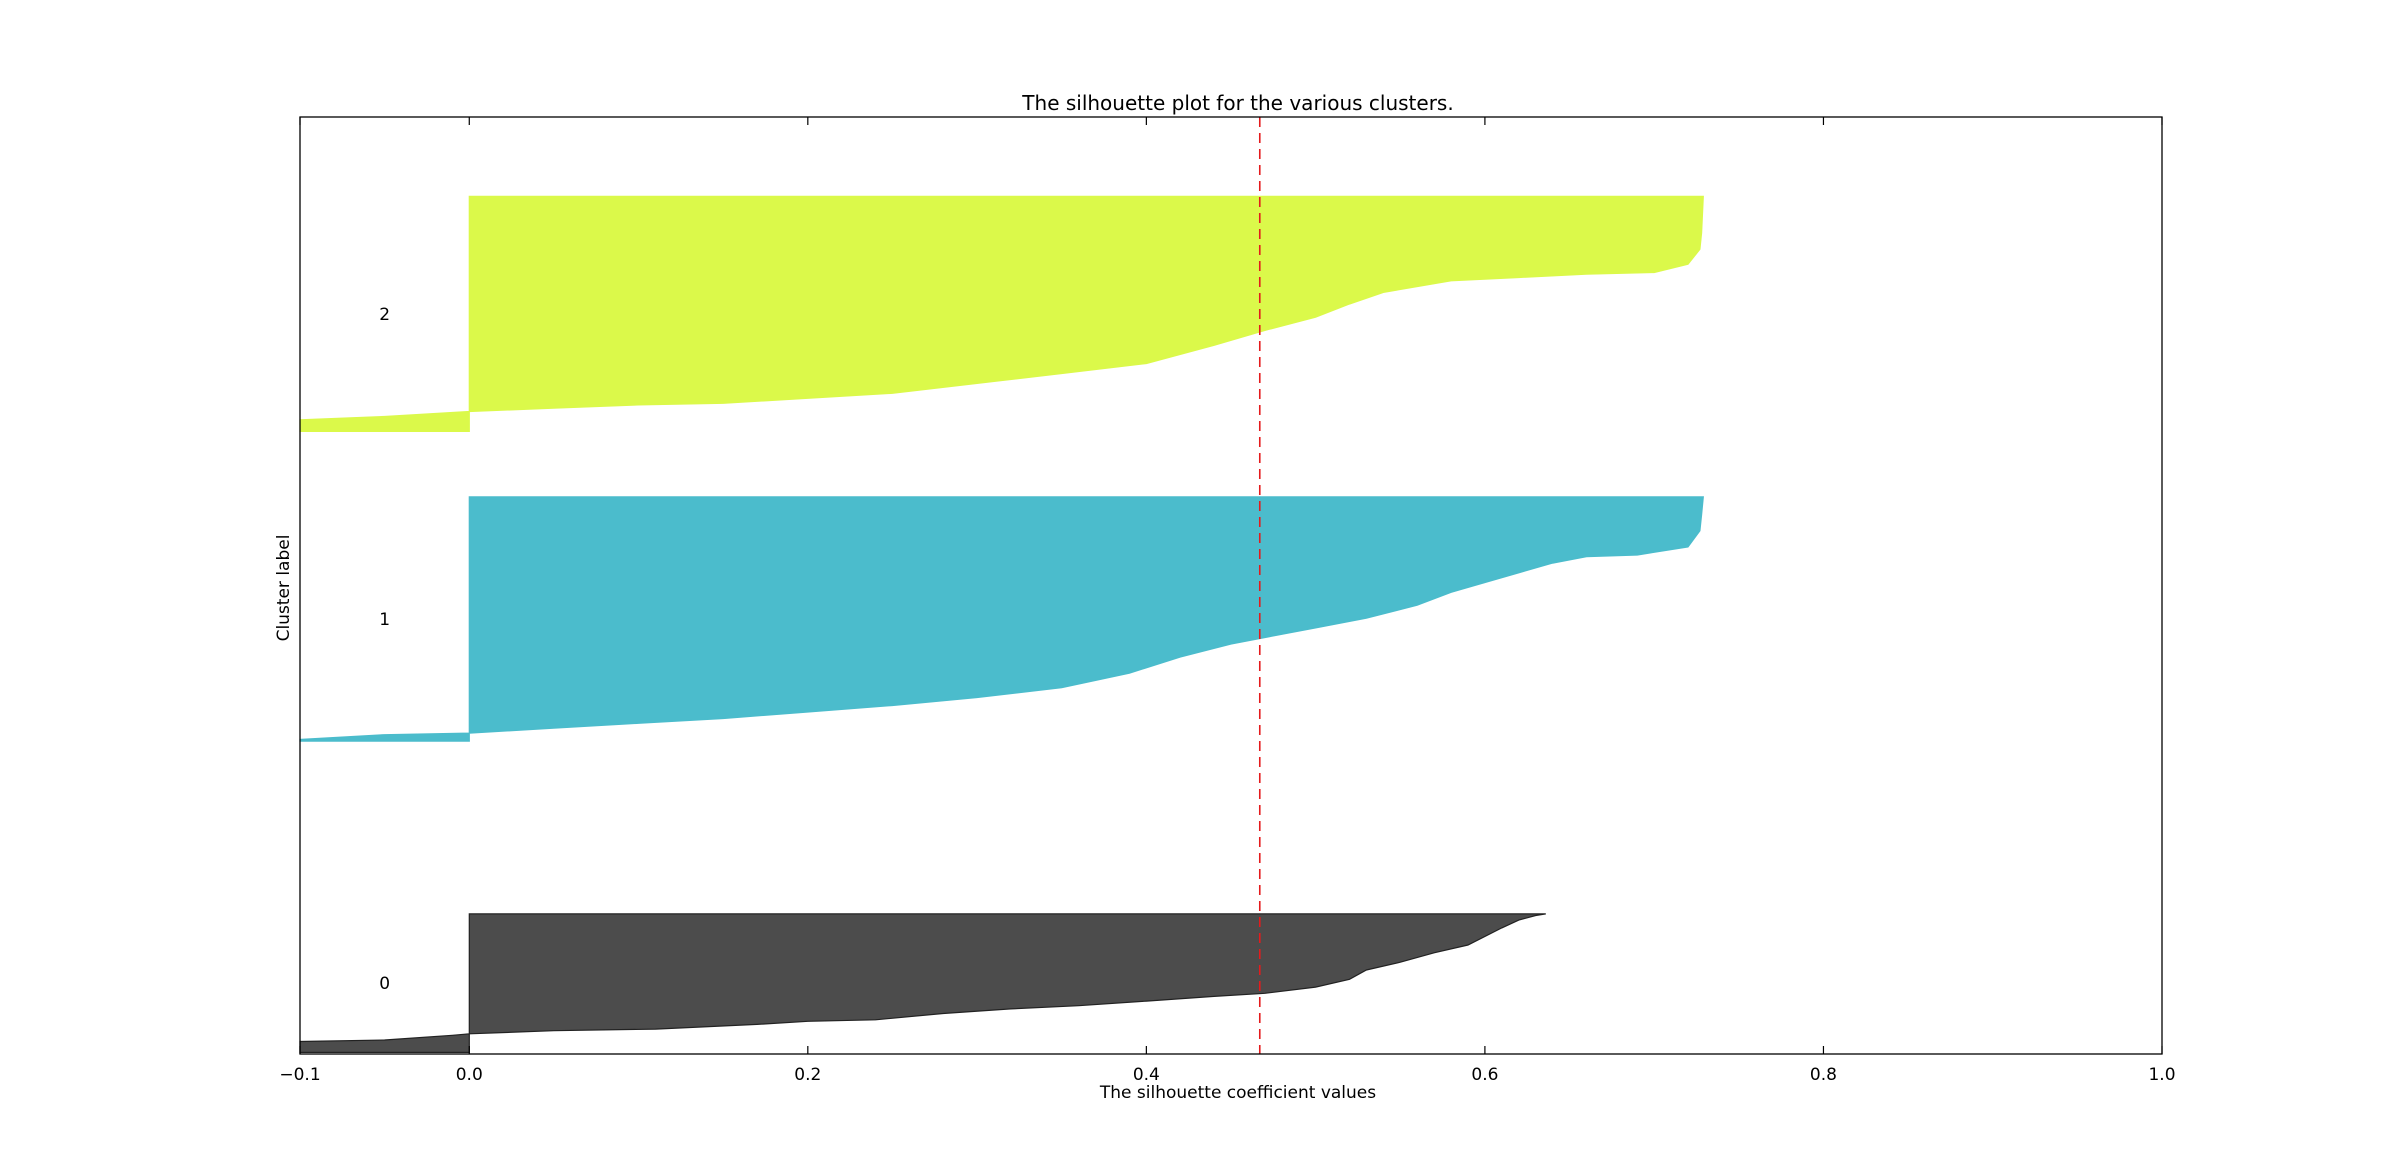  What do you see at coordinates (1001, 619) in the screenshot?
I see `cluster-1-silhouette` at bounding box center [1001, 619].